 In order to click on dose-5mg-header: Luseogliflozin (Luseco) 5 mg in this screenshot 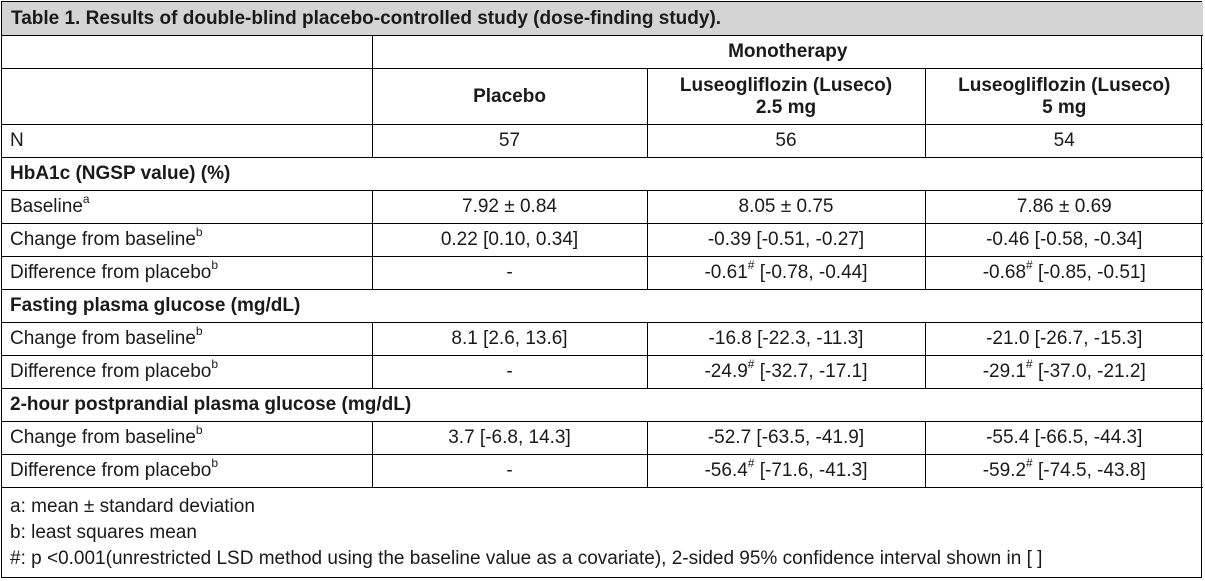, I will do `click(1063, 96)`.